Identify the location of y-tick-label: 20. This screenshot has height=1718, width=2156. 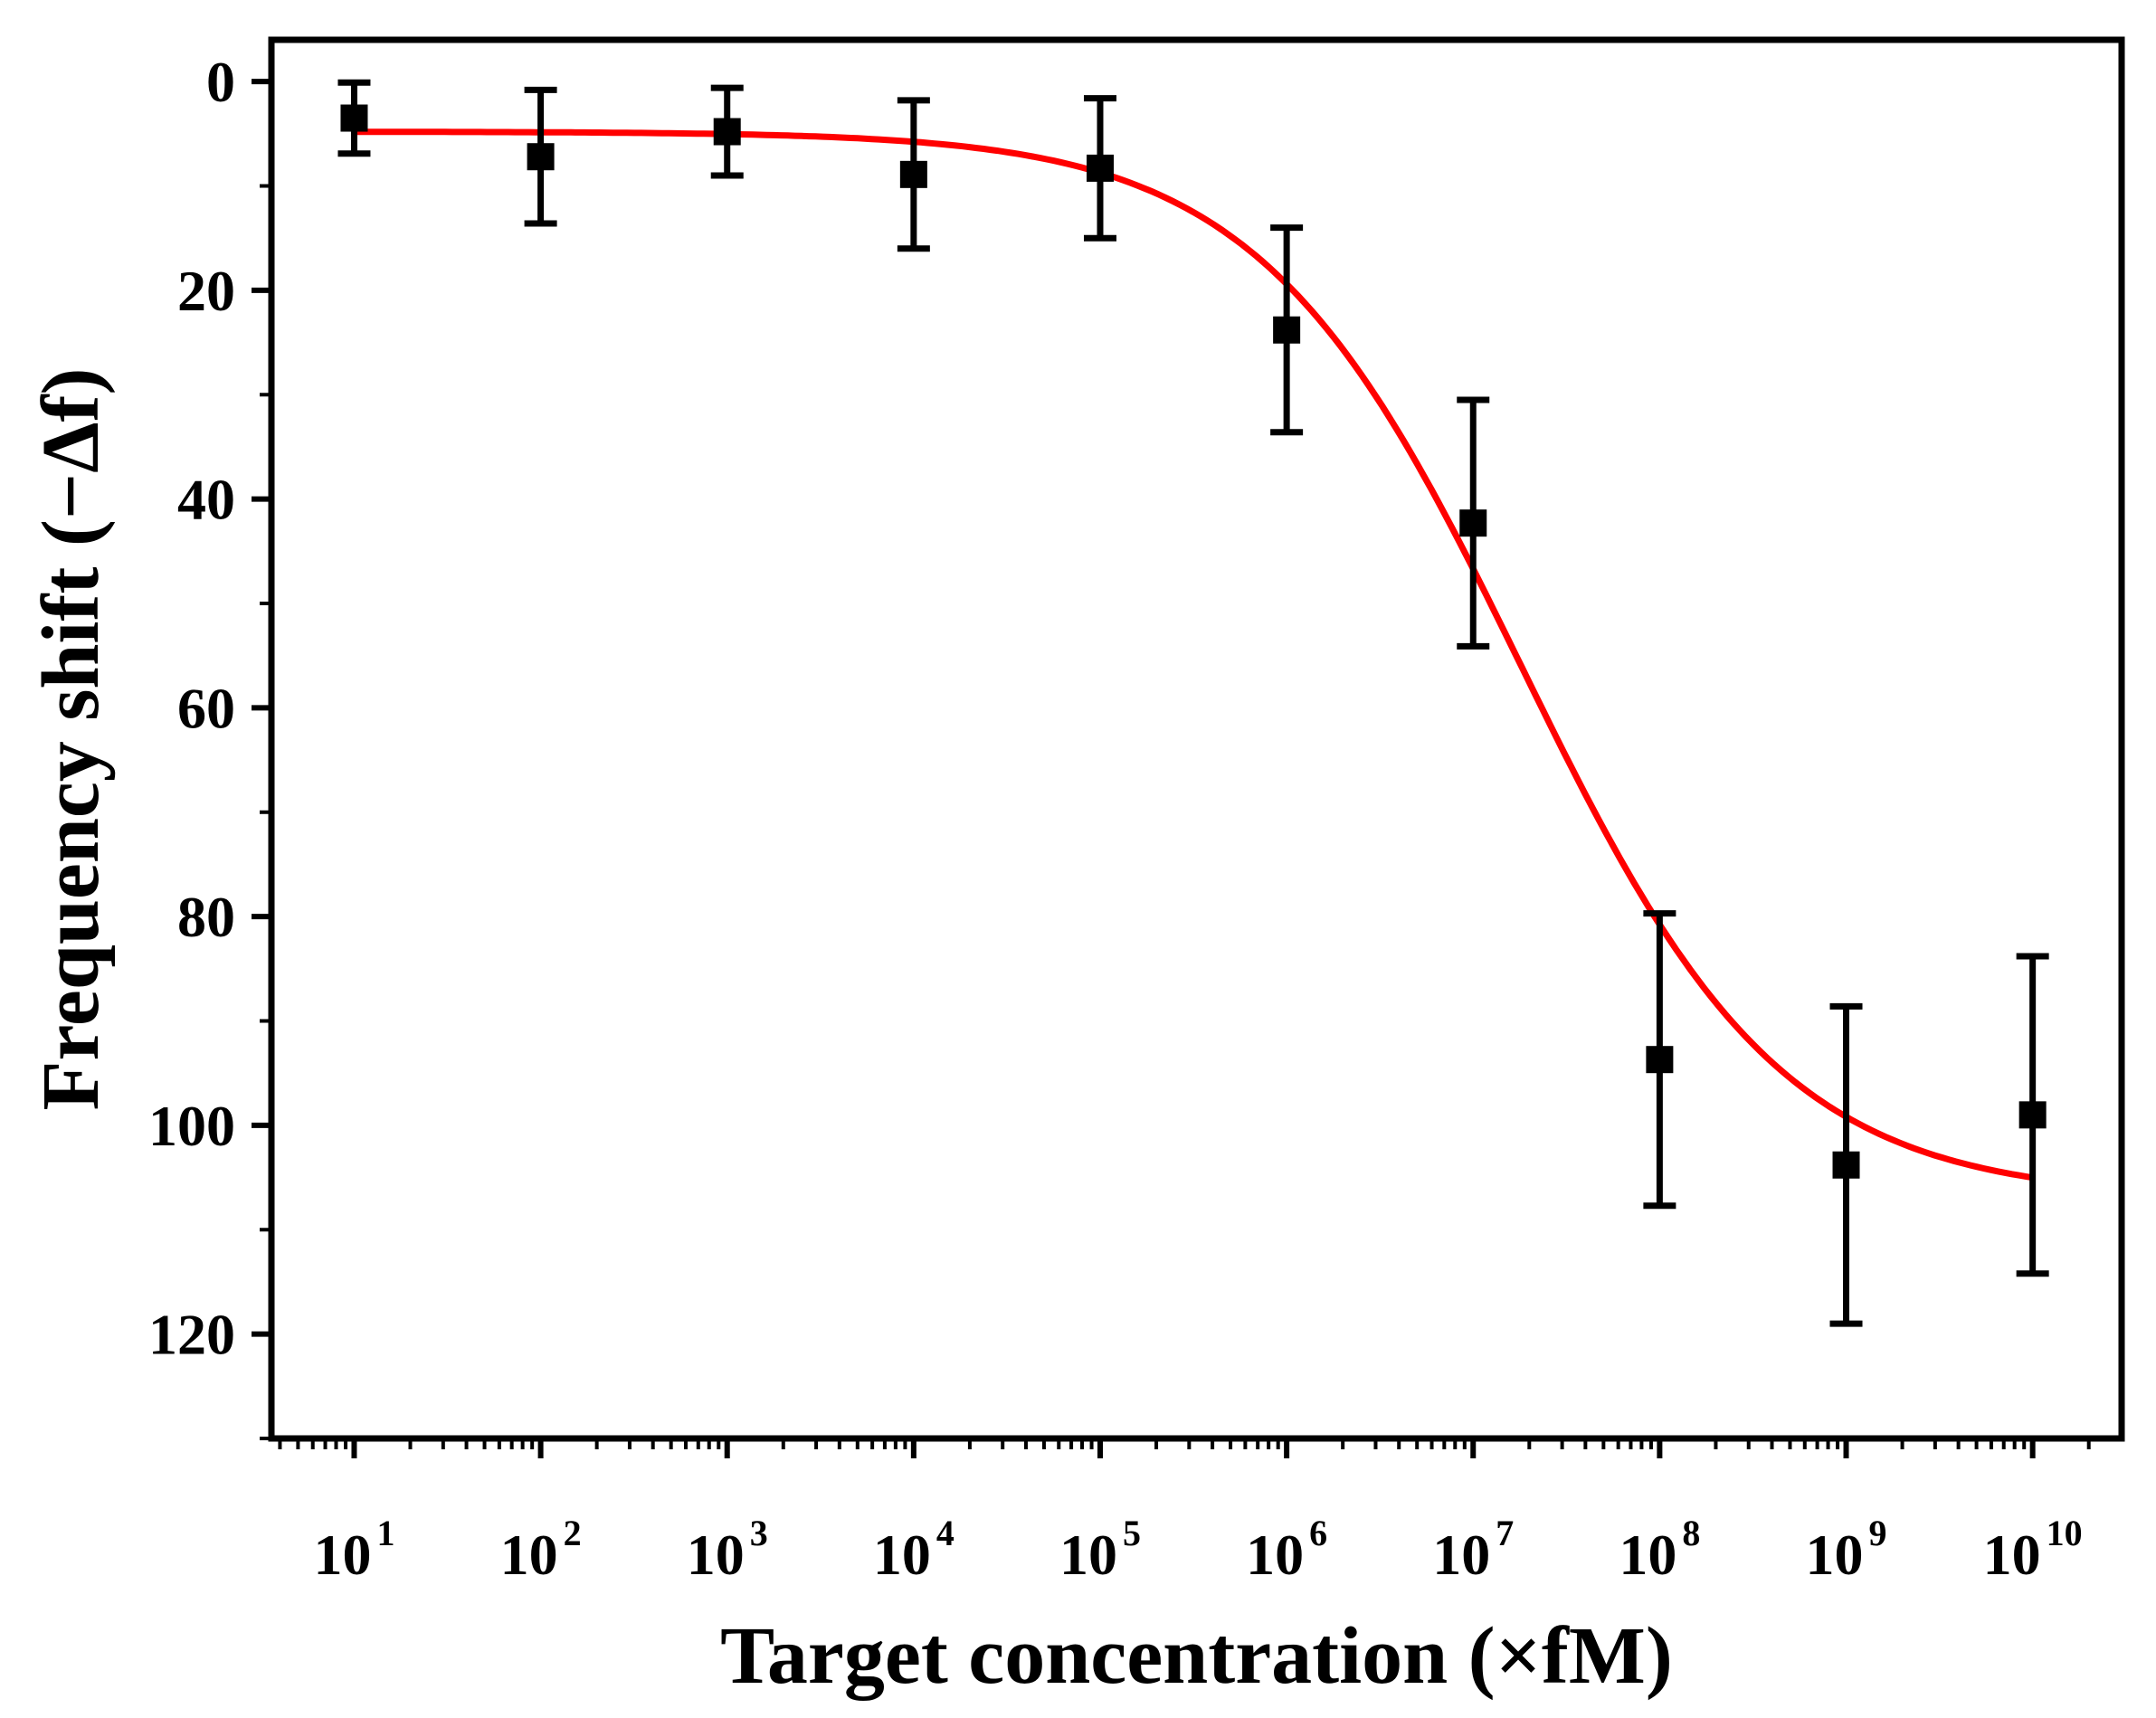
(206, 291).